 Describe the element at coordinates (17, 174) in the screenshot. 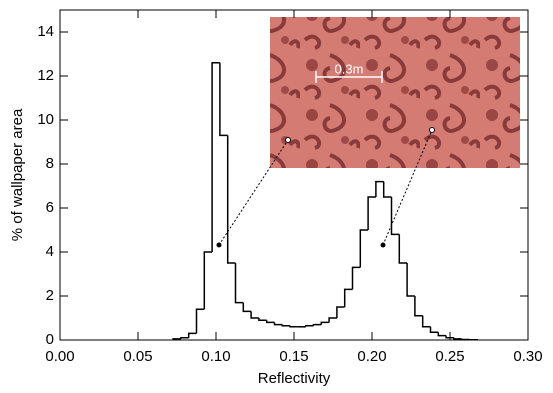

I see `y-axis-label: % of wallpaper area` at that location.